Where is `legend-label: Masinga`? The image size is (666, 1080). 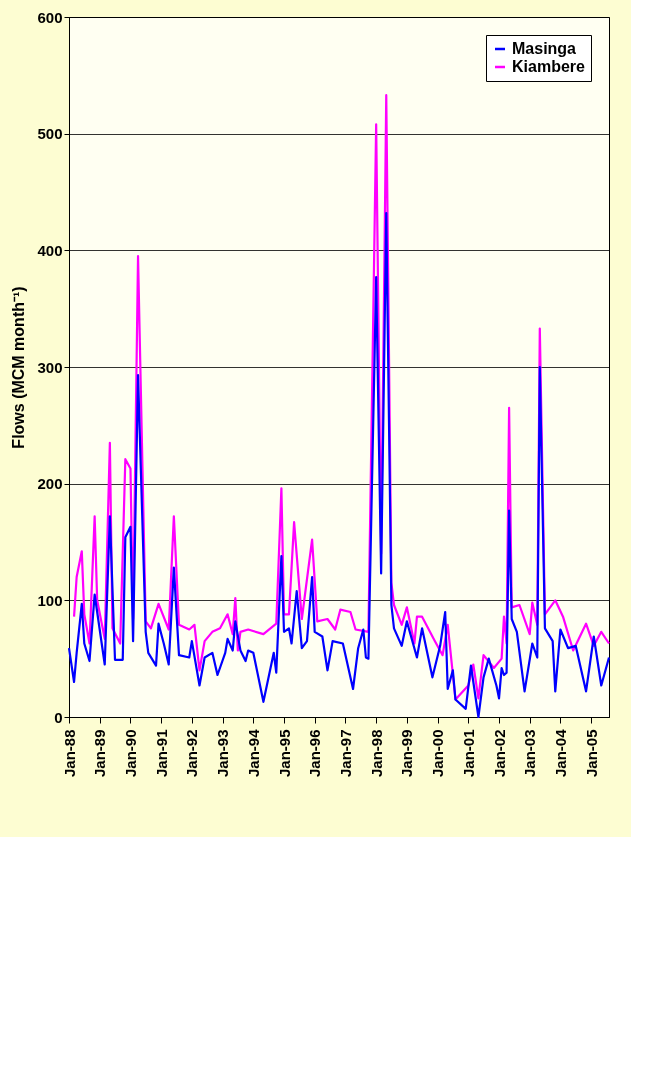 legend-label: Masinga is located at coordinates (544, 48).